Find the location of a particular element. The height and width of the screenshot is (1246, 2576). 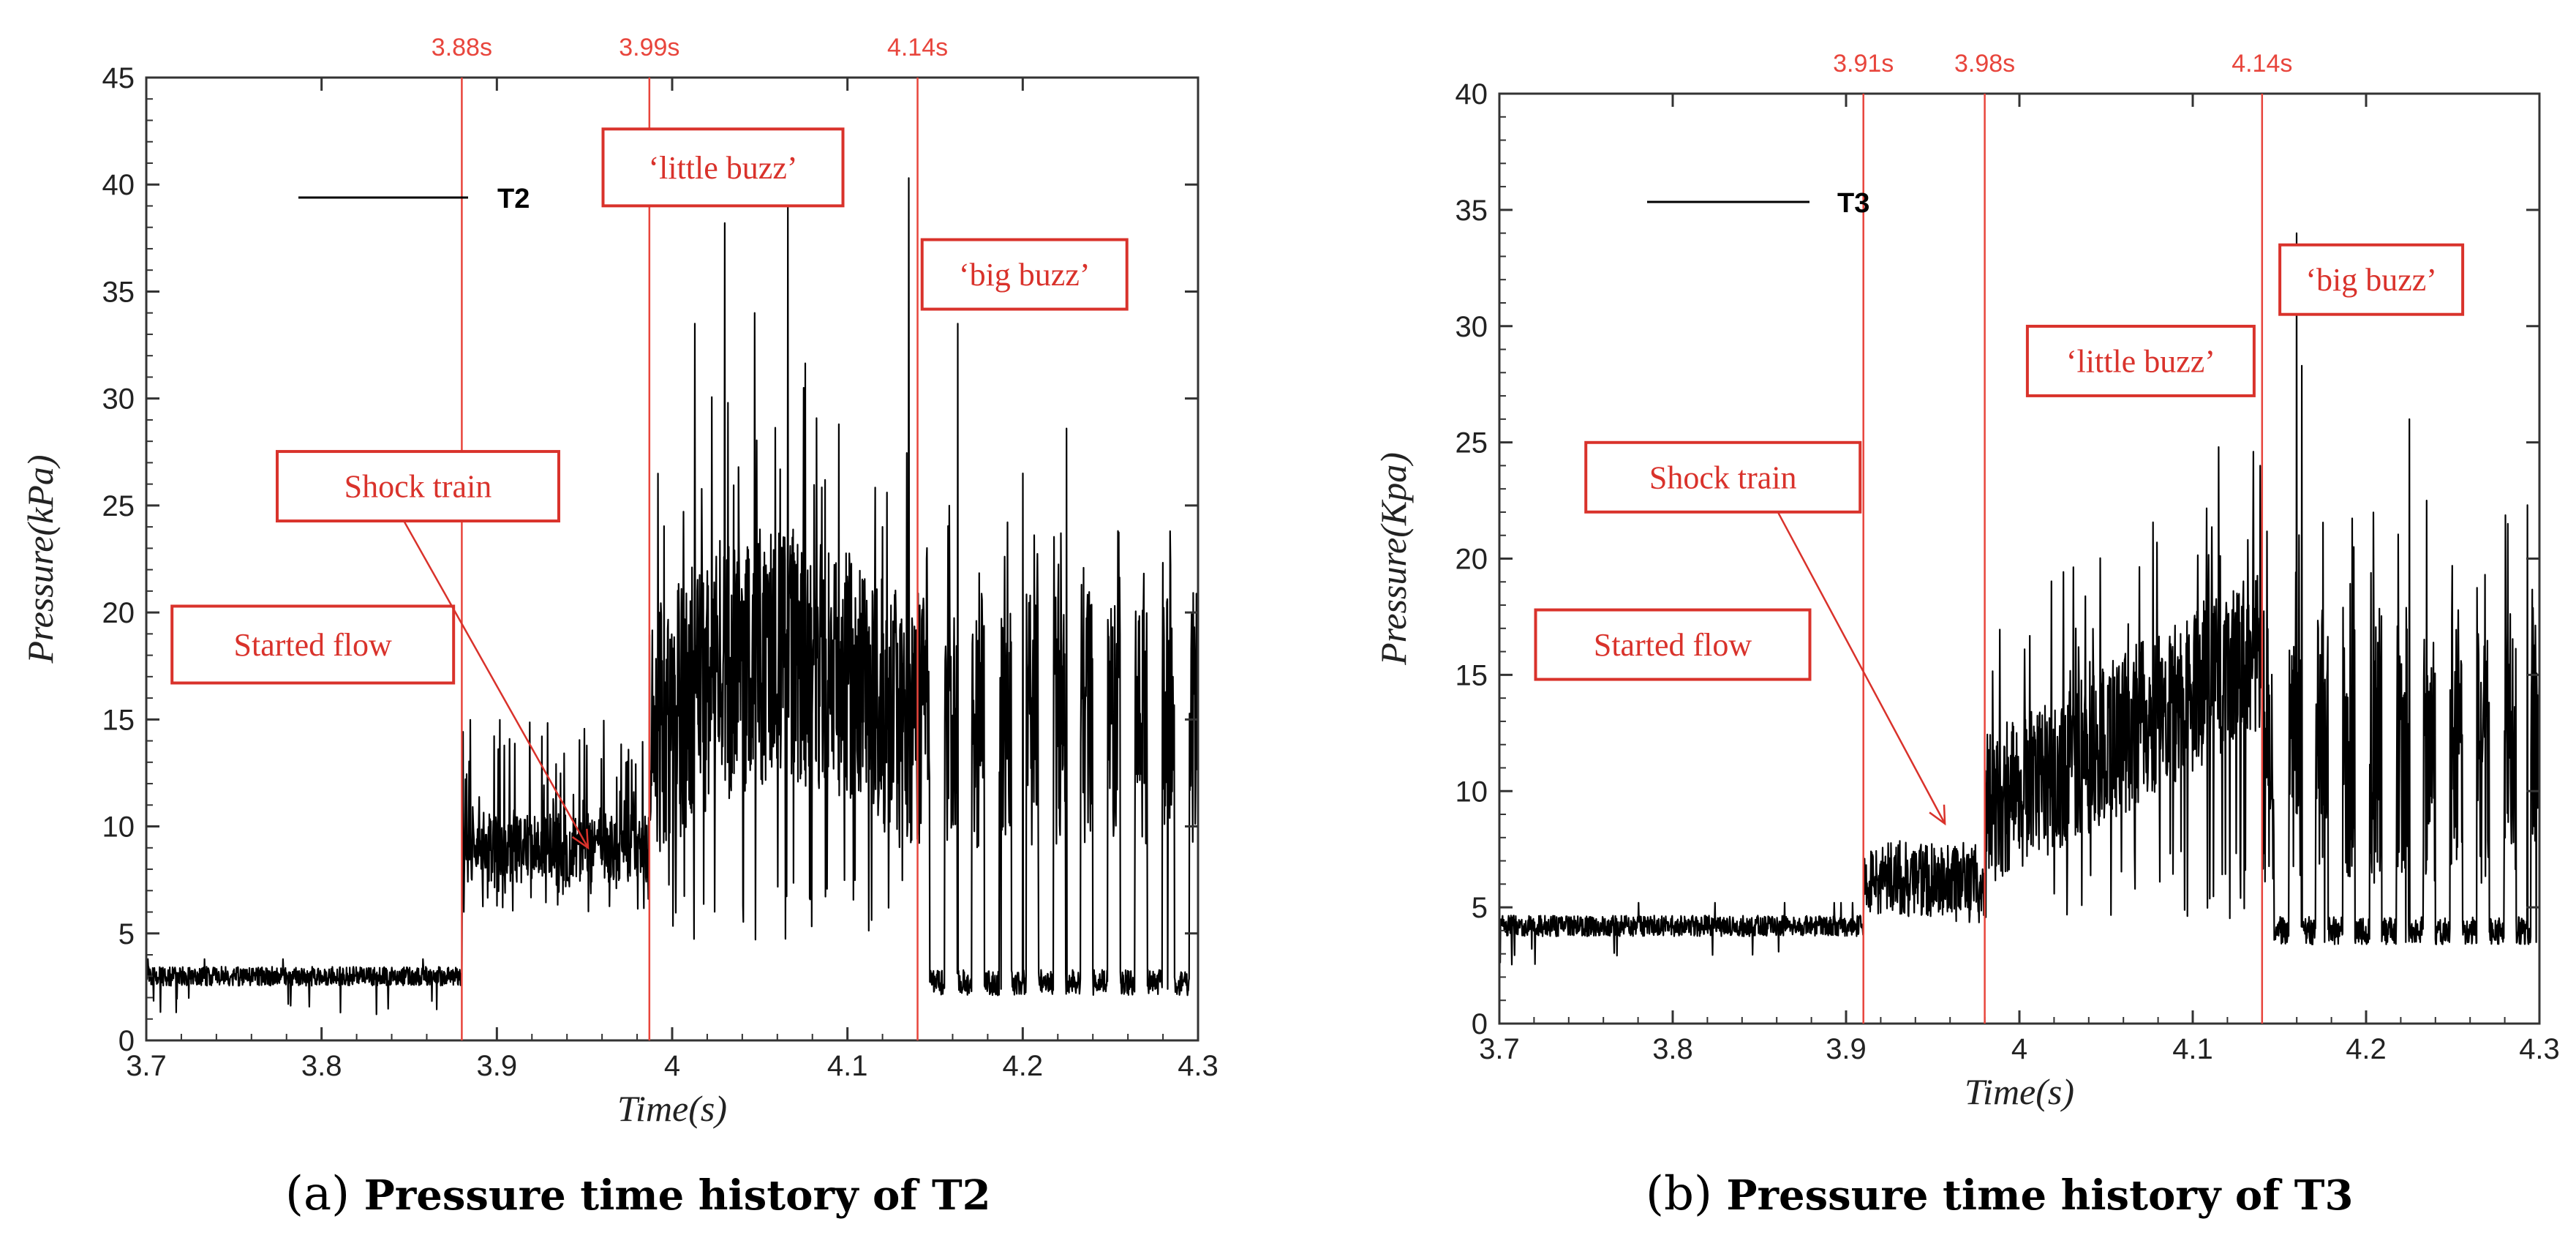

chart-t3-event-label-2: 3.98s is located at coordinates (1984, 64).